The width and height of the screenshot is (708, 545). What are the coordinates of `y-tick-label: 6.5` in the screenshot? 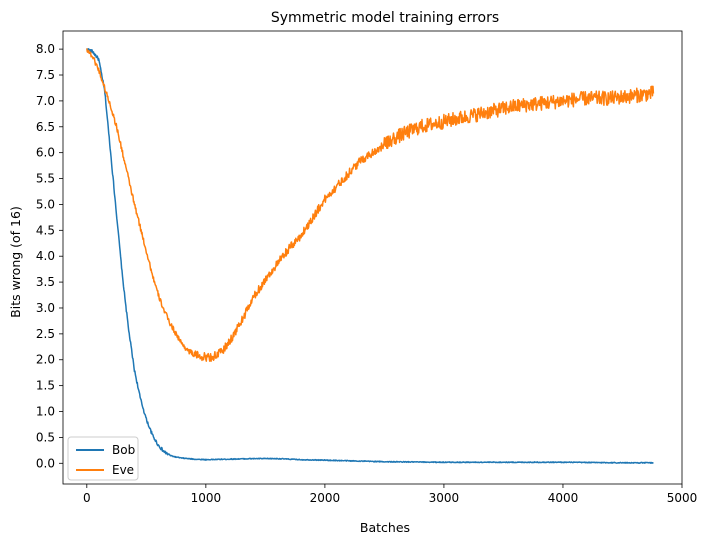 It's located at (45, 127).